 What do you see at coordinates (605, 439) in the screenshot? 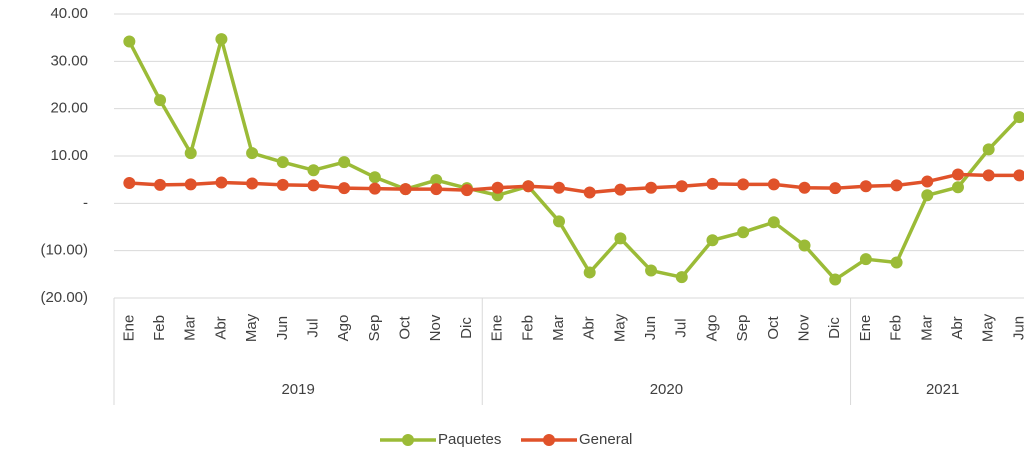
I see `legend-label: General` at bounding box center [605, 439].